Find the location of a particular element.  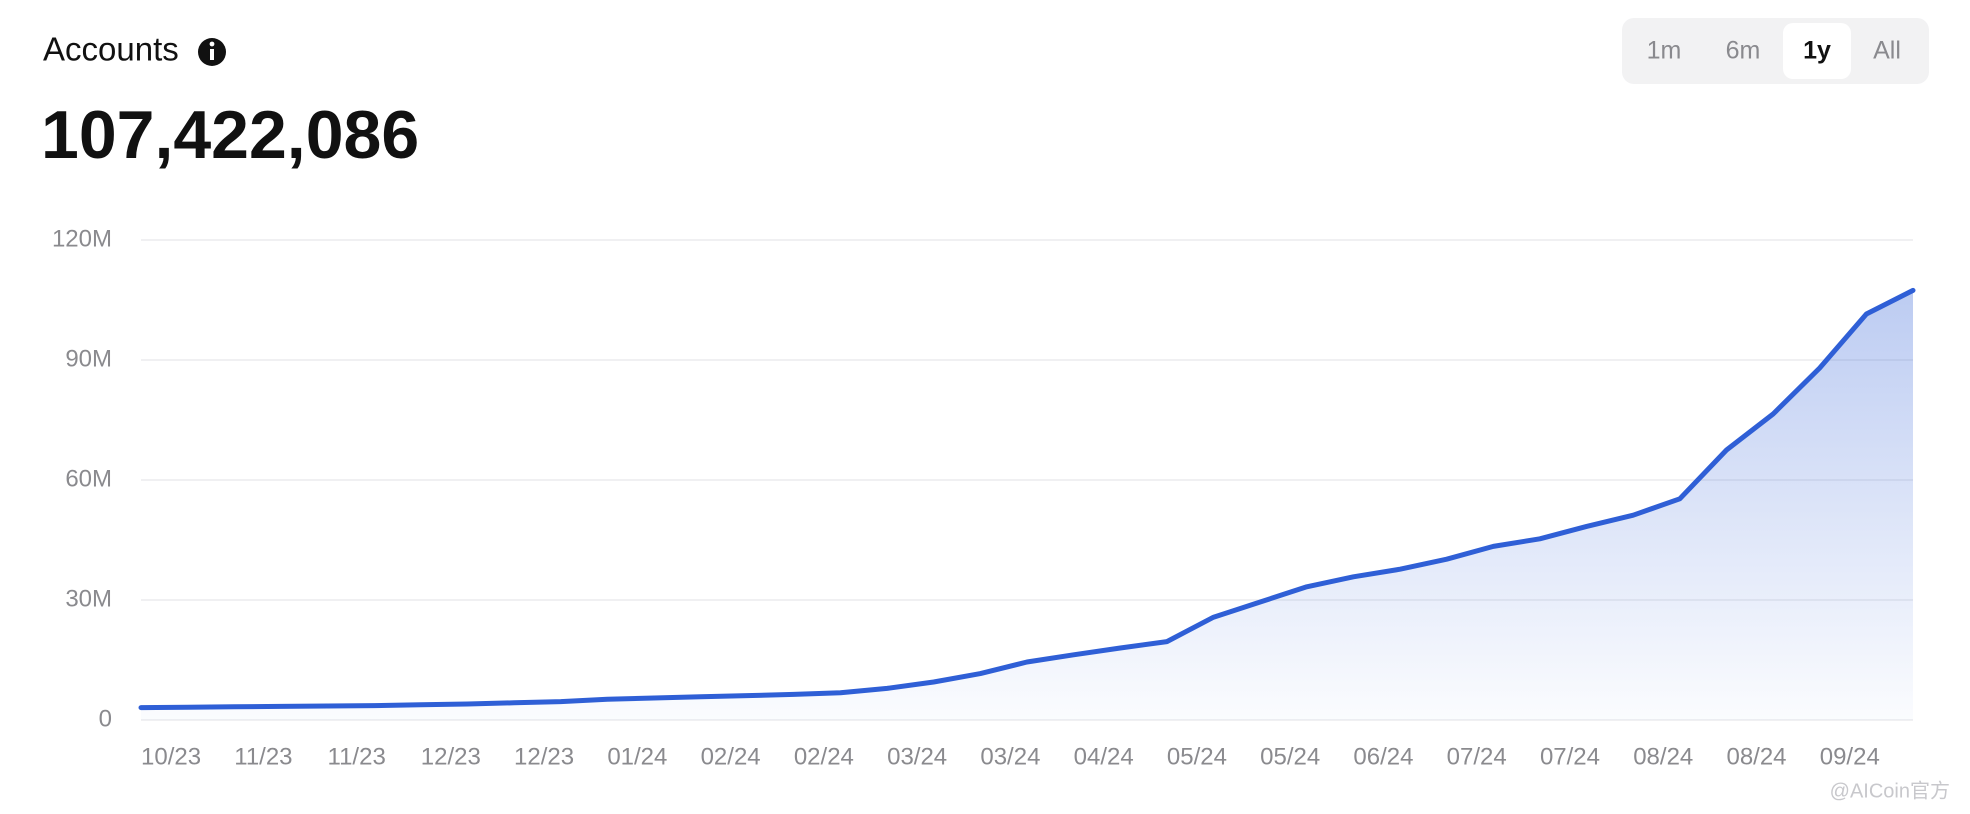

y-tick-label: 120M is located at coordinates (82, 238).